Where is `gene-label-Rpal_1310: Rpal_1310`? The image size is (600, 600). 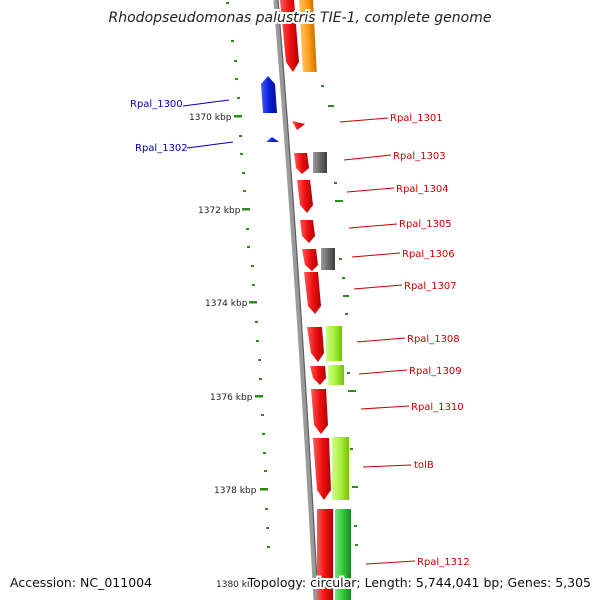 gene-label-Rpal_1310: Rpal_1310 is located at coordinates (437, 407).